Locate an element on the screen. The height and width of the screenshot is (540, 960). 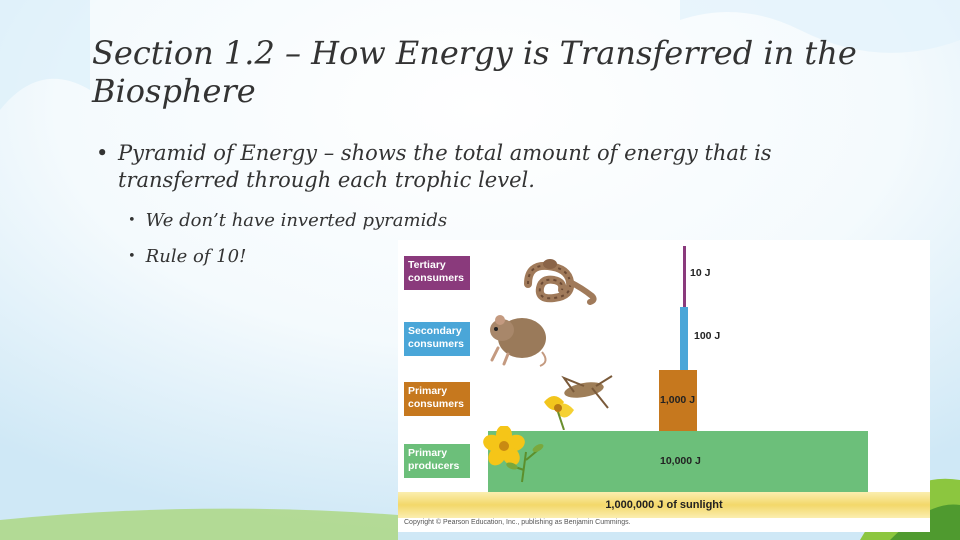
sub-bullet: • We don’t have inverted pyramids is located at coordinates (287, 221).